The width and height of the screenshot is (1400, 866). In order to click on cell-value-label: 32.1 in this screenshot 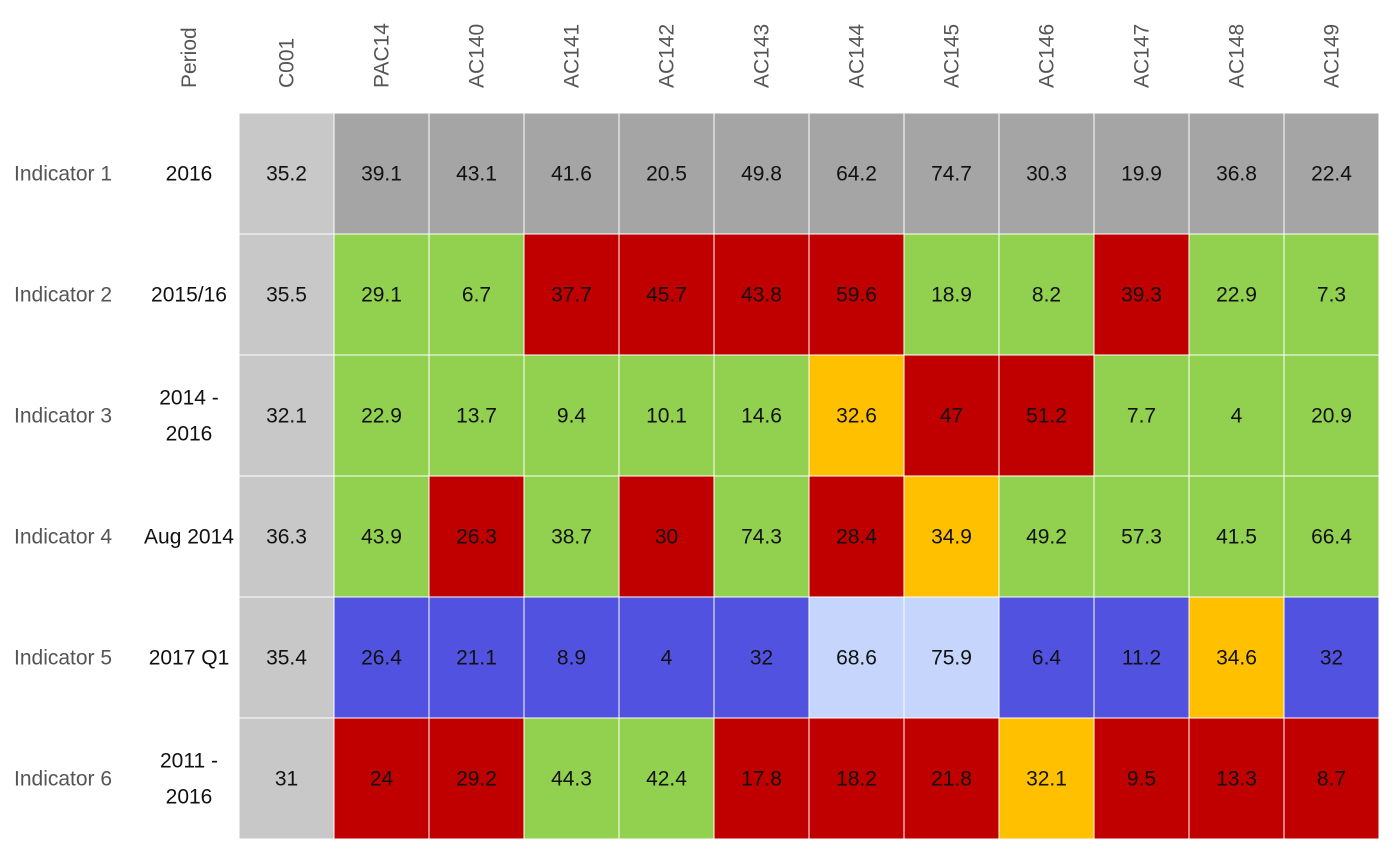, I will do `click(286, 416)`.